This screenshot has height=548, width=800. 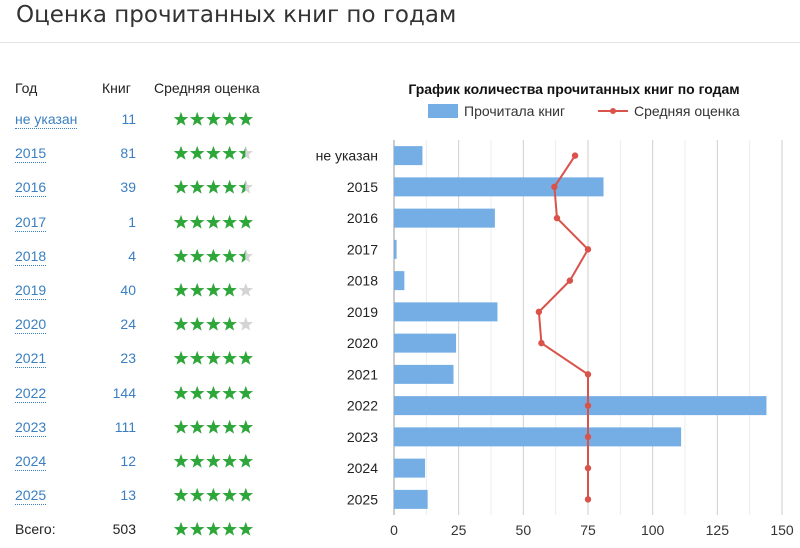 I want to click on x-tick-label: 50, so click(x=524, y=530).